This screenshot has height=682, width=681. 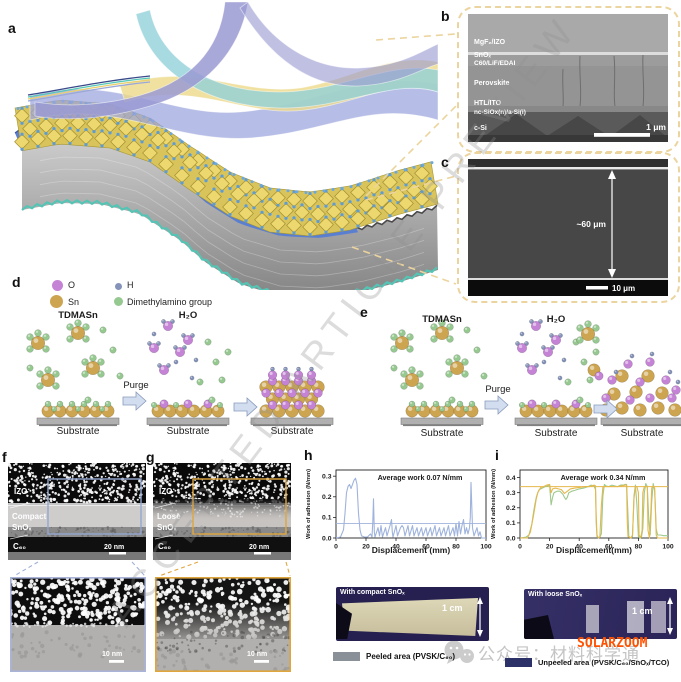 What do you see at coordinates (135, 385) in the screenshot?
I see `purge-label-d: Purge` at bounding box center [135, 385].